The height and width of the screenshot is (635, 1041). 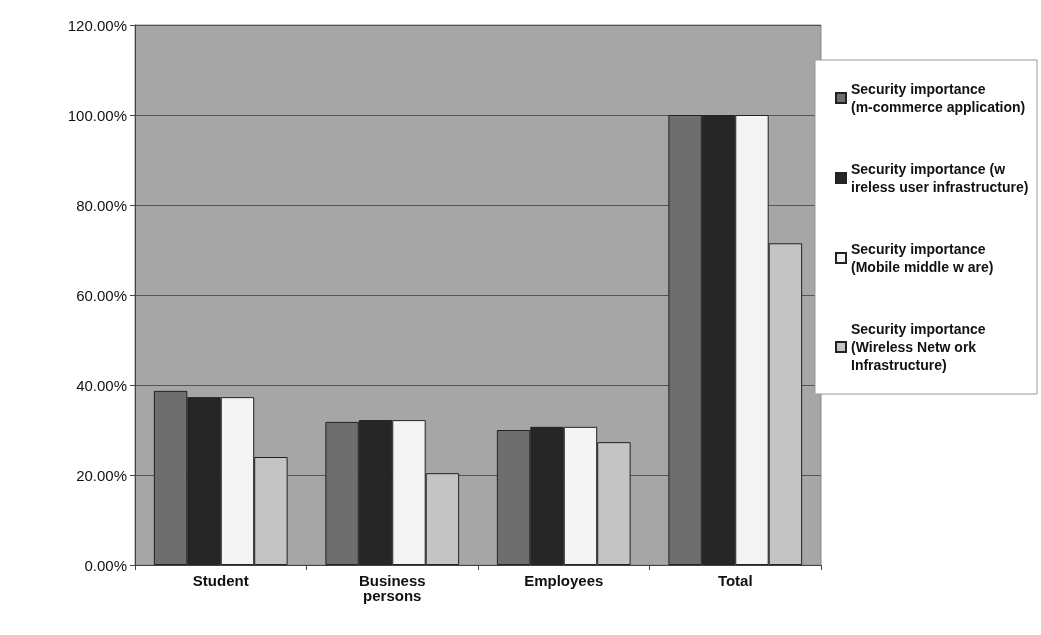 What do you see at coordinates (920, 347) in the screenshot?
I see `legend-label: Security importance (Wireless Netw ork Infrastructure)` at bounding box center [920, 347].